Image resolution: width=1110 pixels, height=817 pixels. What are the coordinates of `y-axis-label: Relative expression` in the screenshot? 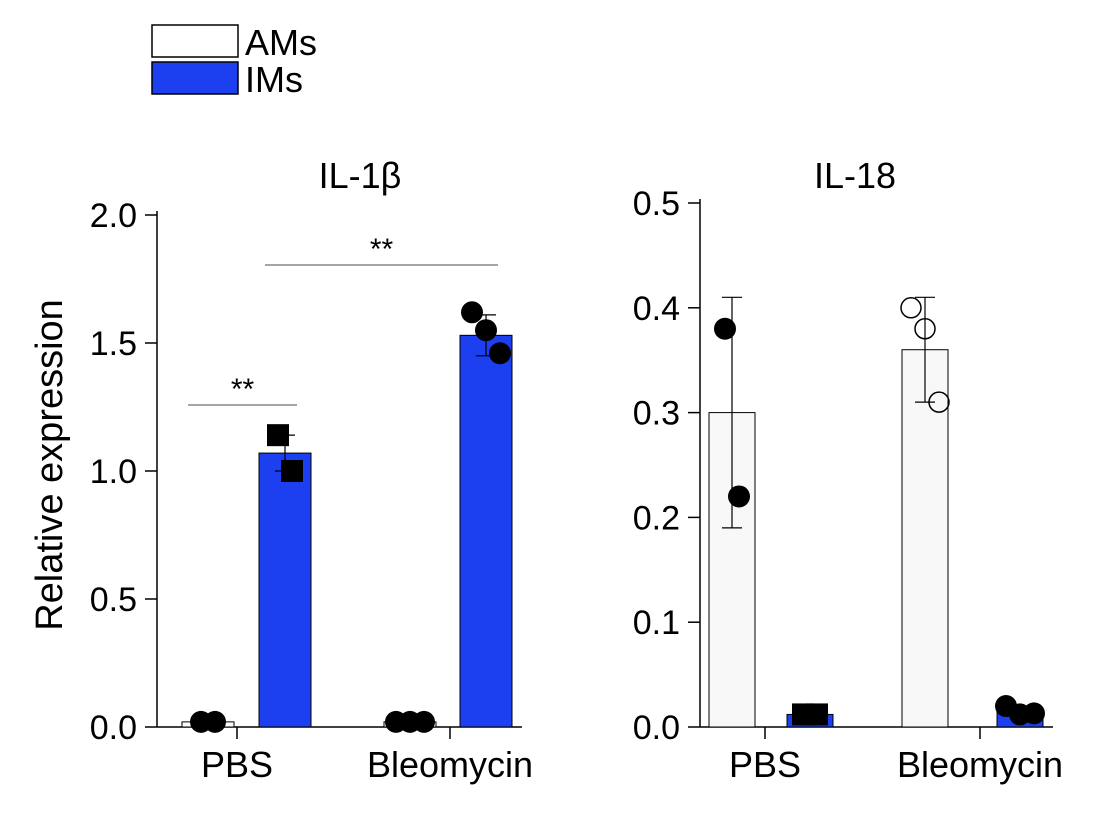 It's located at (50, 465).